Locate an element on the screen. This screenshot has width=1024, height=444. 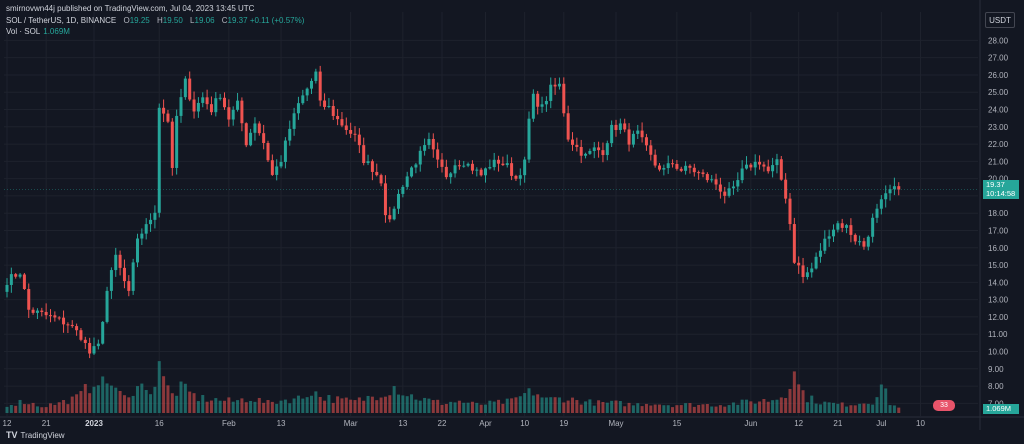
volume-label: Vol · SOL is located at coordinates (23, 31).